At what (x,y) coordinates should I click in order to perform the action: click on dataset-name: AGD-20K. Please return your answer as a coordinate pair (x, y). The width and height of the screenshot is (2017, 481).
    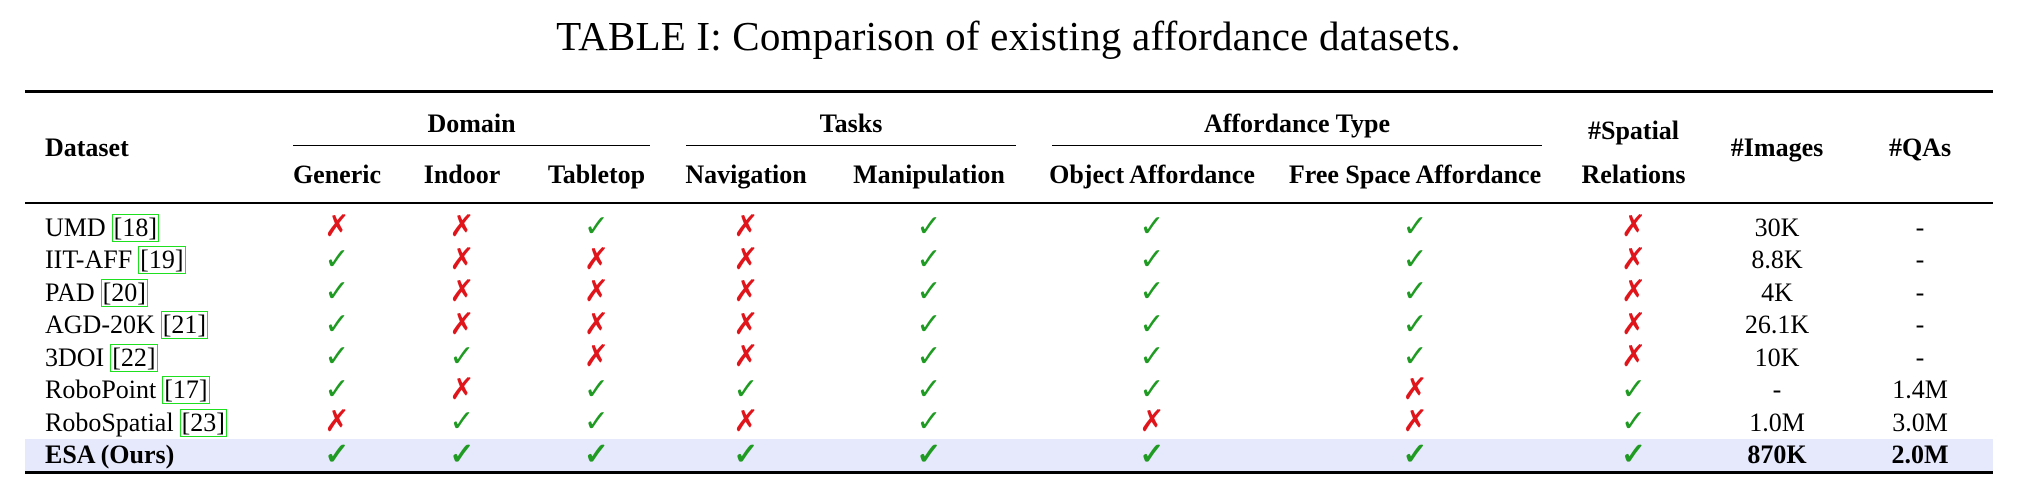
    Looking at the image, I should click on (100, 324).